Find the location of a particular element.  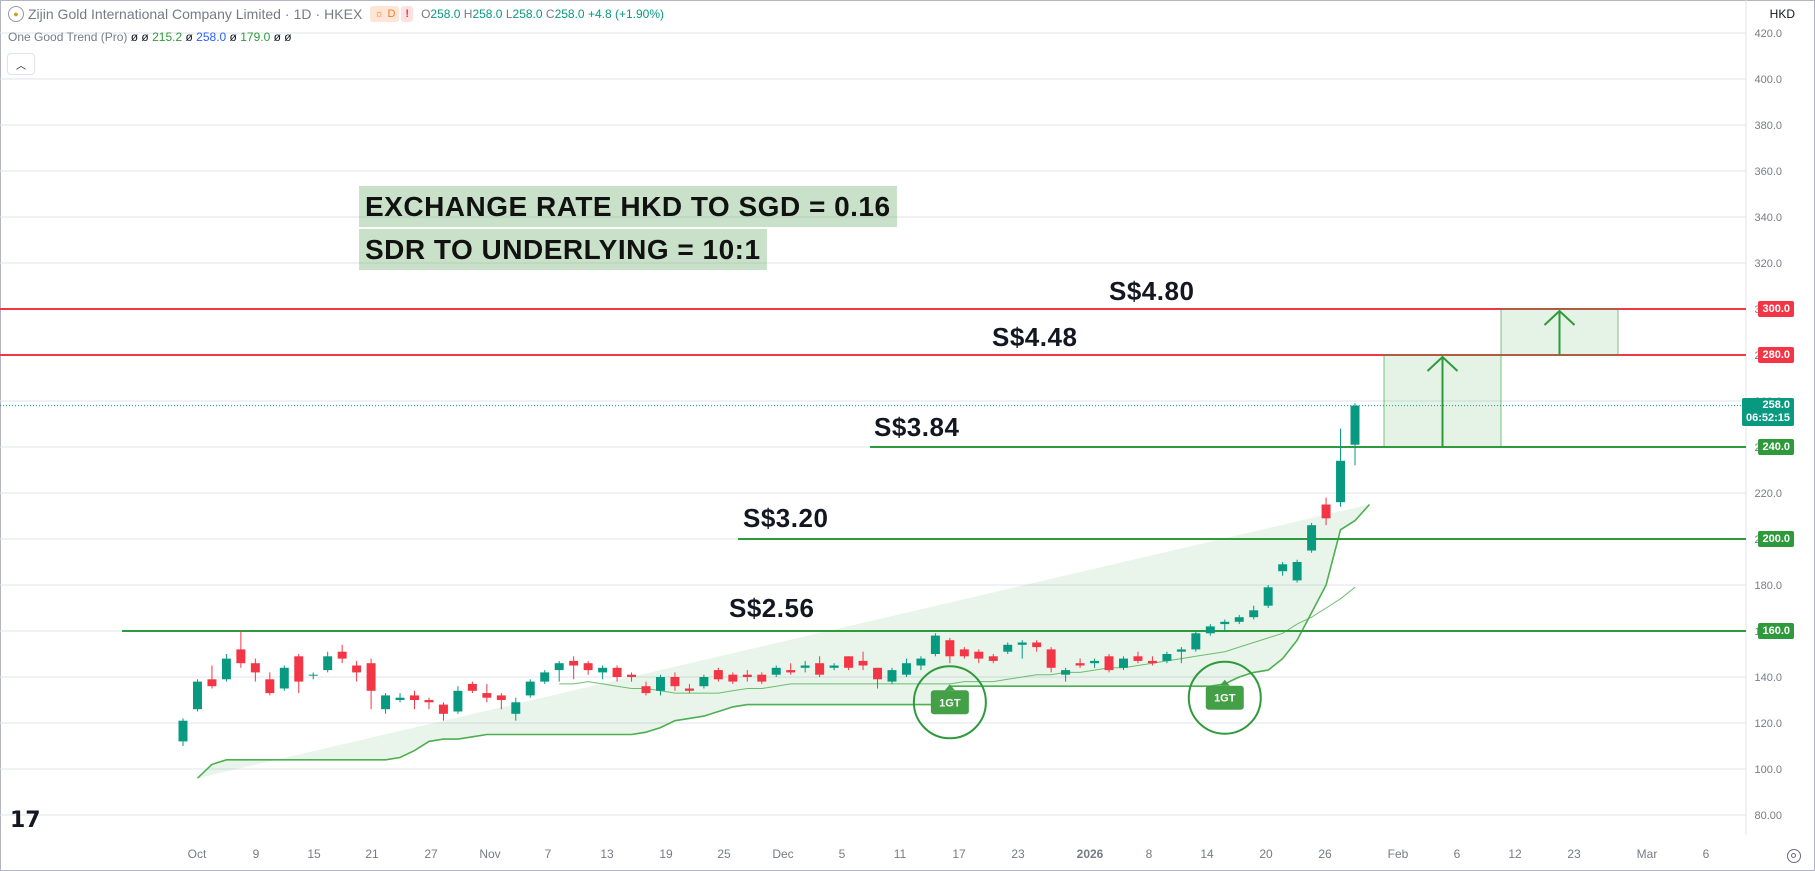

indicator-name: One Good Trend (Pro) is located at coordinates (68, 37).